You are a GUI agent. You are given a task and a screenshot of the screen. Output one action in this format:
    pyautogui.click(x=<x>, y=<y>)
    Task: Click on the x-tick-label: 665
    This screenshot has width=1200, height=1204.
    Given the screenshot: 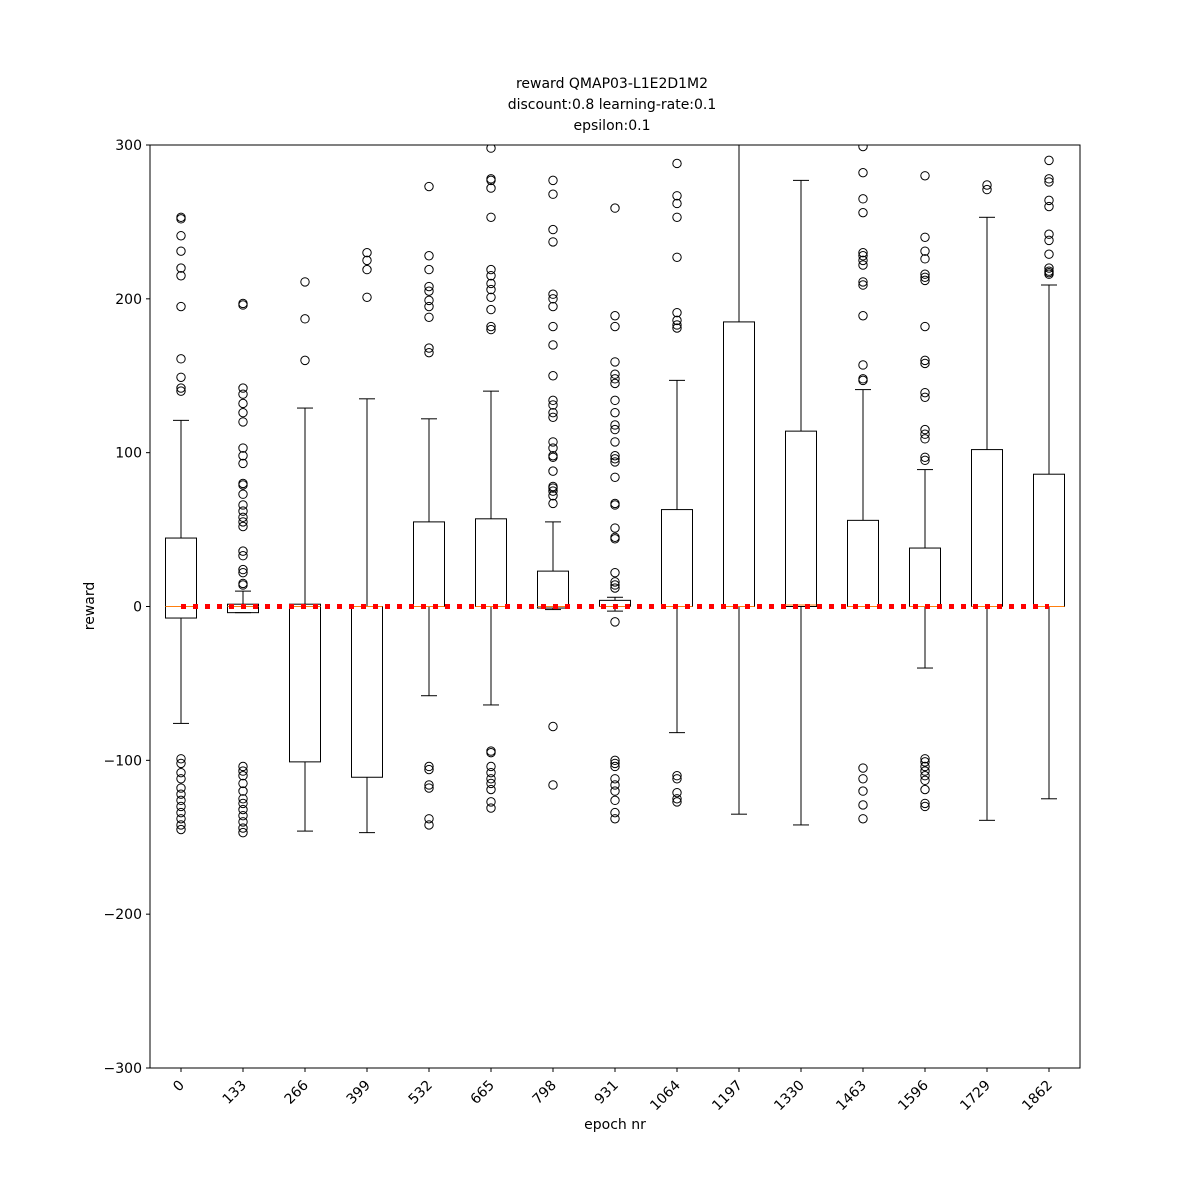 What is the action you would take?
    pyautogui.click(x=483, y=1093)
    